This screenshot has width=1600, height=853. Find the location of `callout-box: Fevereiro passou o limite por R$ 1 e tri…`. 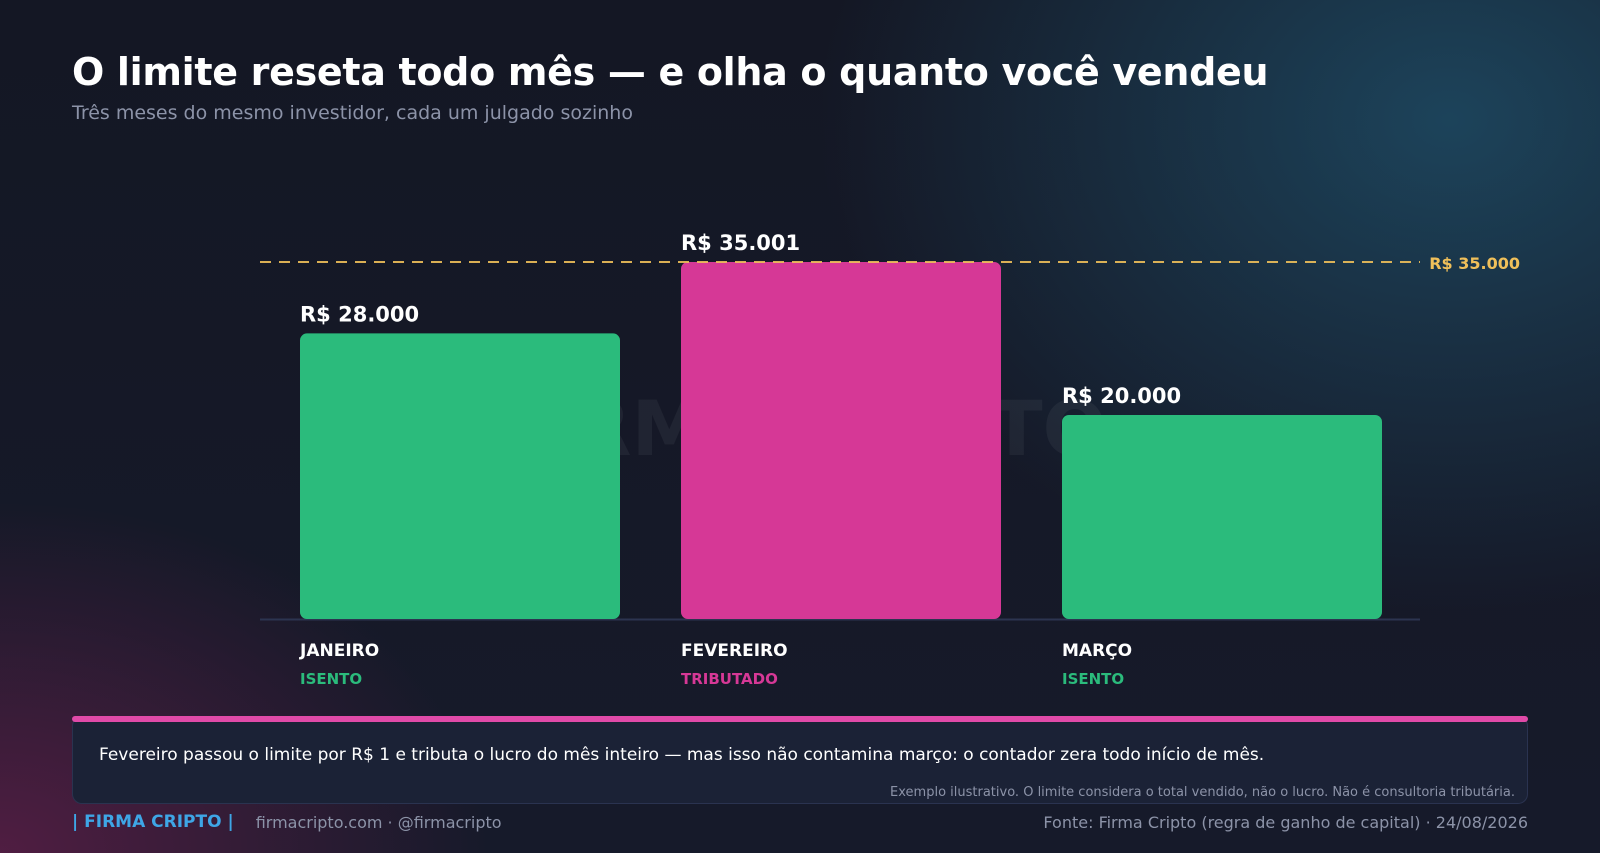

callout-box: Fevereiro passou o limite por R$ 1 e tri… is located at coordinates (800, 760).